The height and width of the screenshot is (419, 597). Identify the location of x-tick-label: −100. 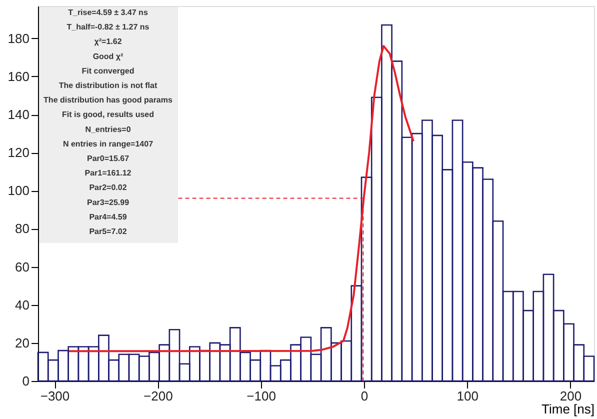
(261, 396).